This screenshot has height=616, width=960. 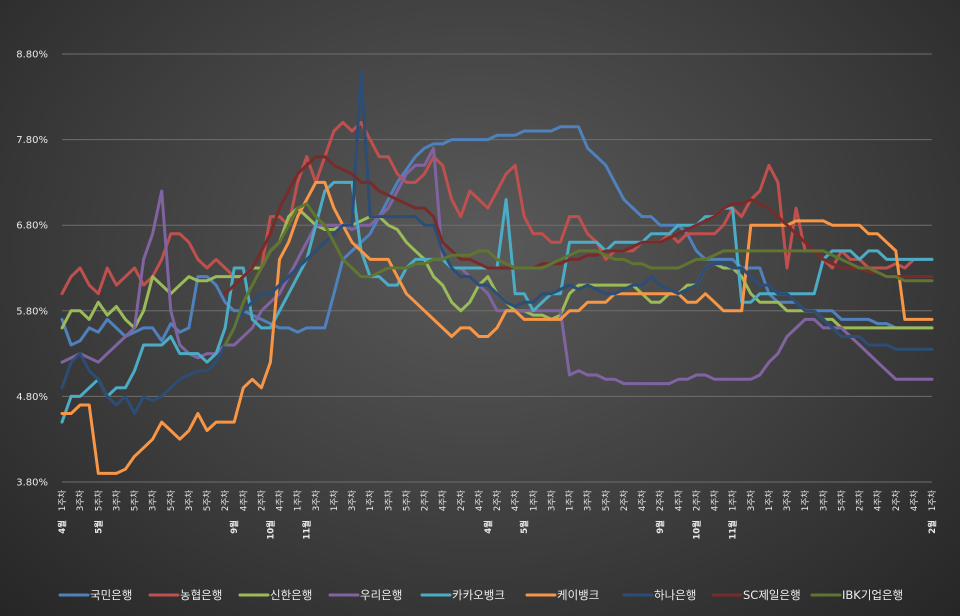 What do you see at coordinates (32, 226) in the screenshot?
I see `y-tick-label: 6.80%` at bounding box center [32, 226].